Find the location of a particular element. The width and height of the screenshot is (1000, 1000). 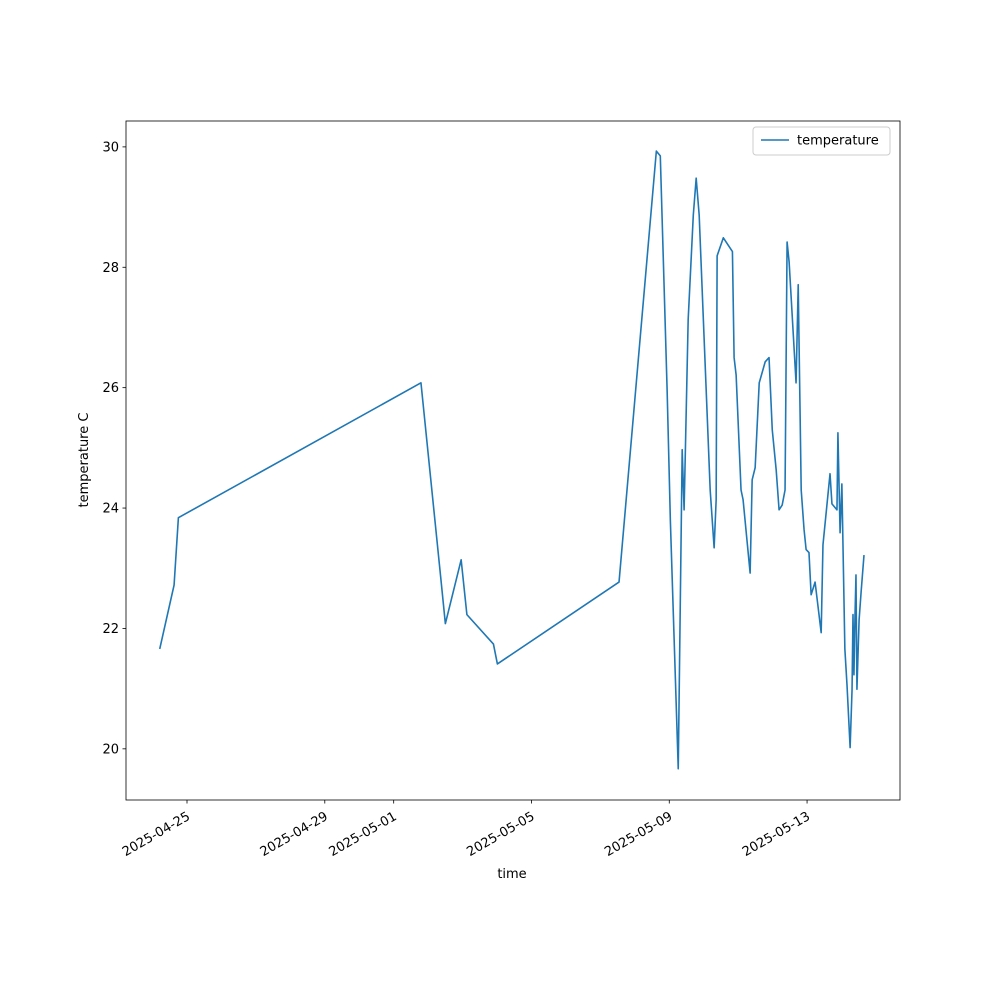

y-tick-label: 24 is located at coordinates (110, 509).